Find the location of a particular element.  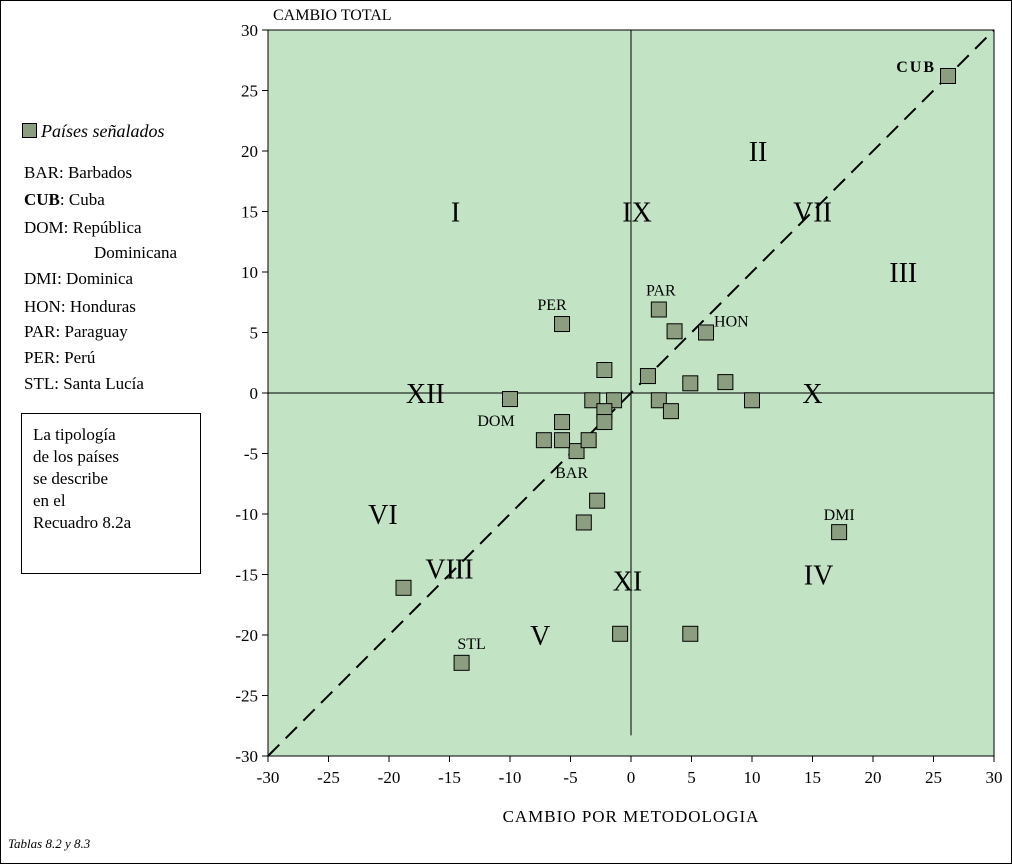

legend-code: BAR is located at coordinates (41, 172).